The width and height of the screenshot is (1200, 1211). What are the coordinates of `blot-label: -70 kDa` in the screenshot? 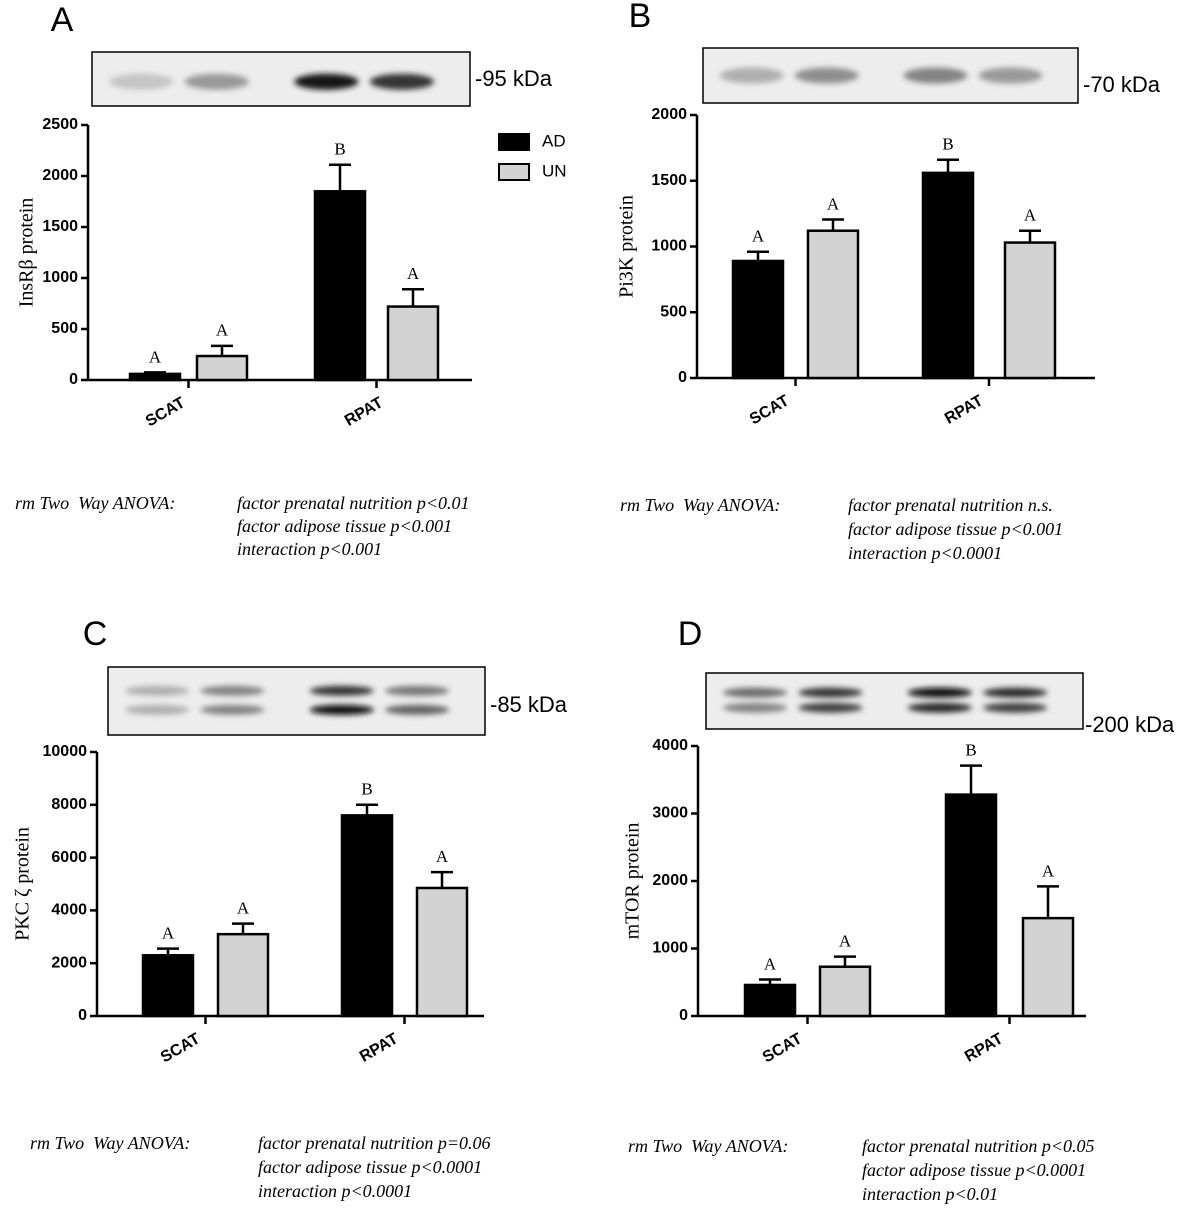 It's located at (1122, 84).